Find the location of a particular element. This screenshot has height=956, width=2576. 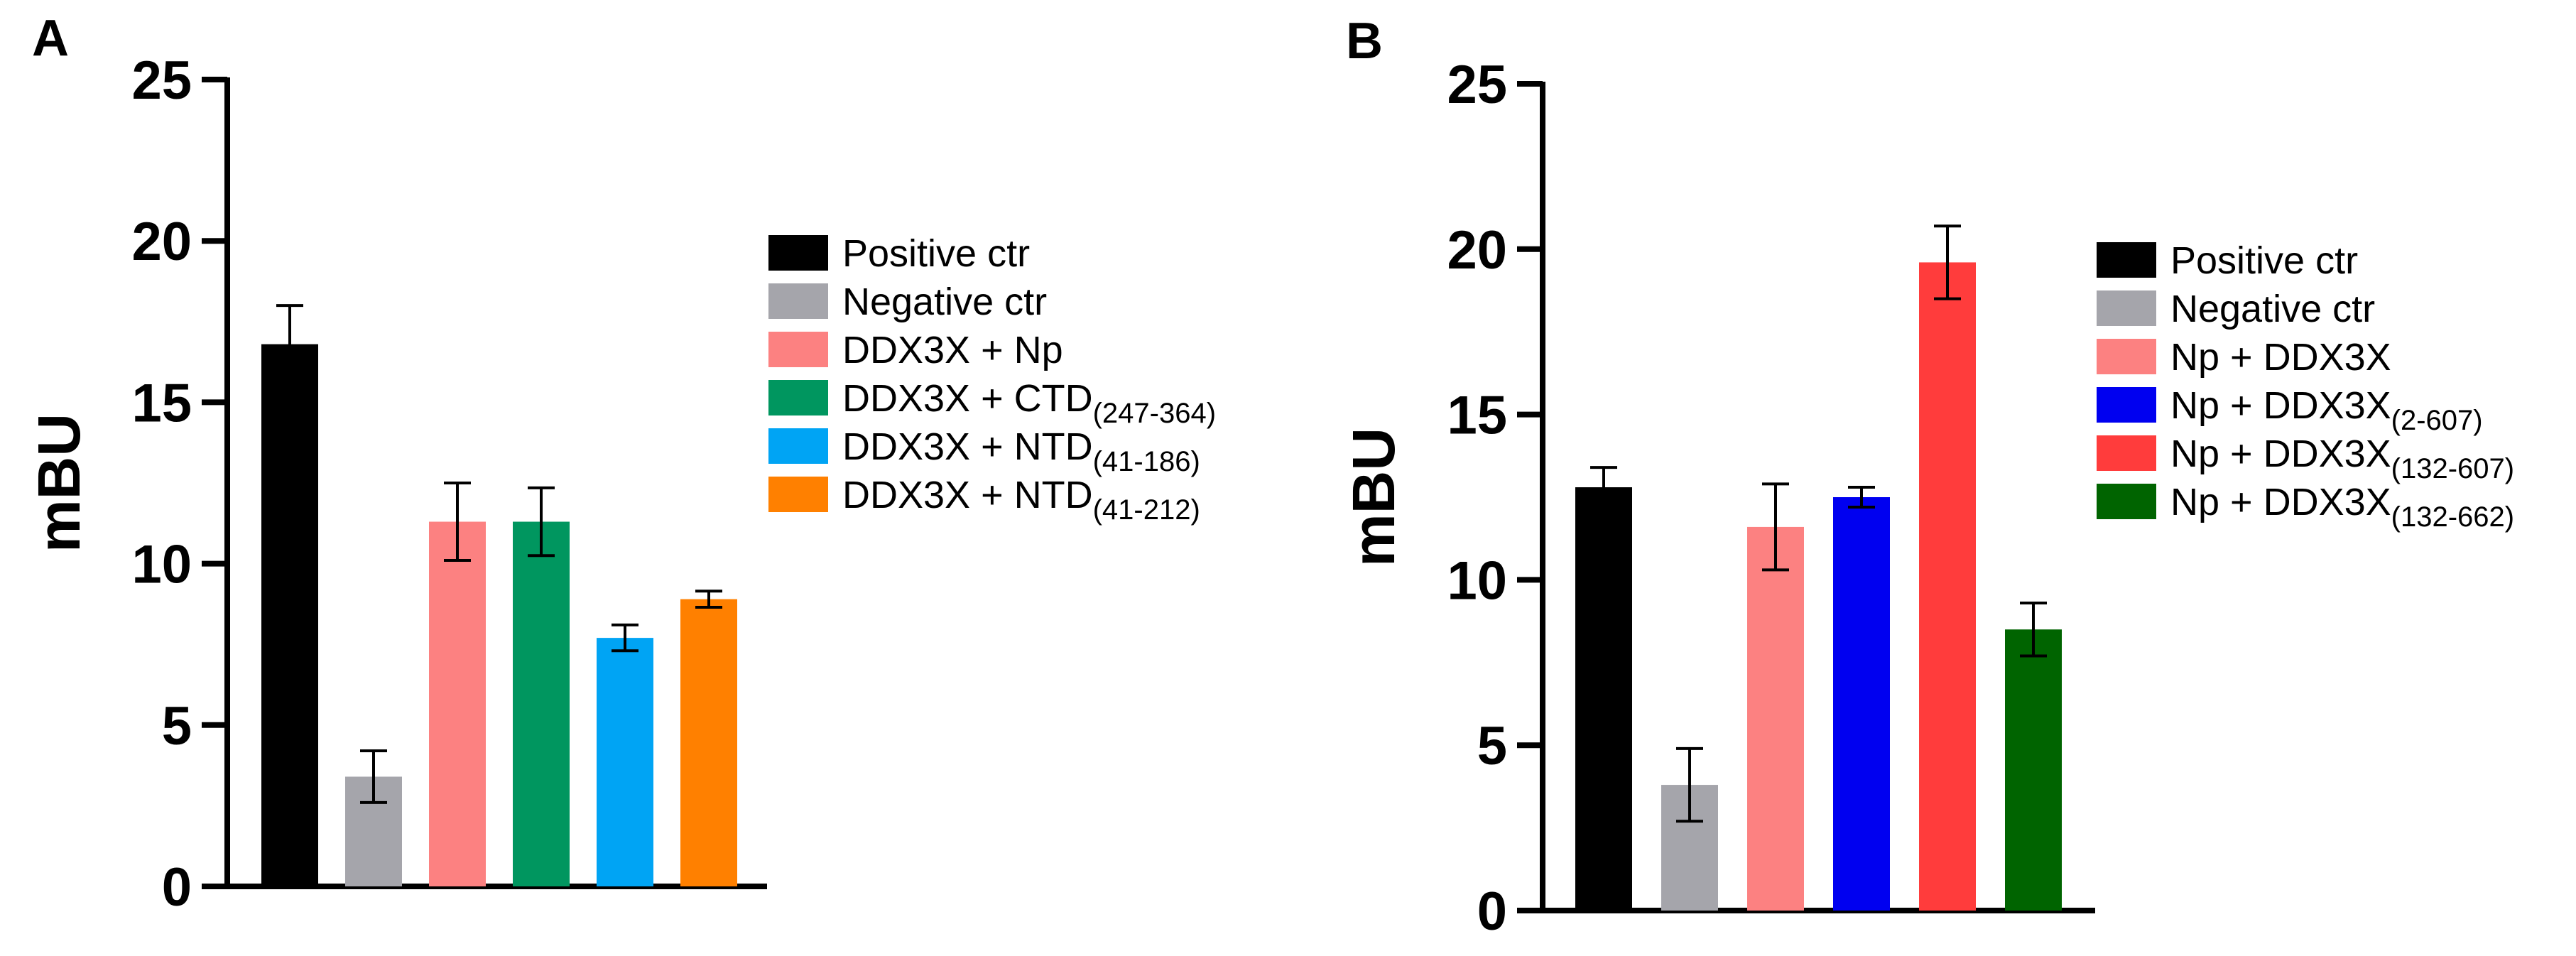

legend-label: DDX3X + NTD(41-212) is located at coordinates (1021, 500).